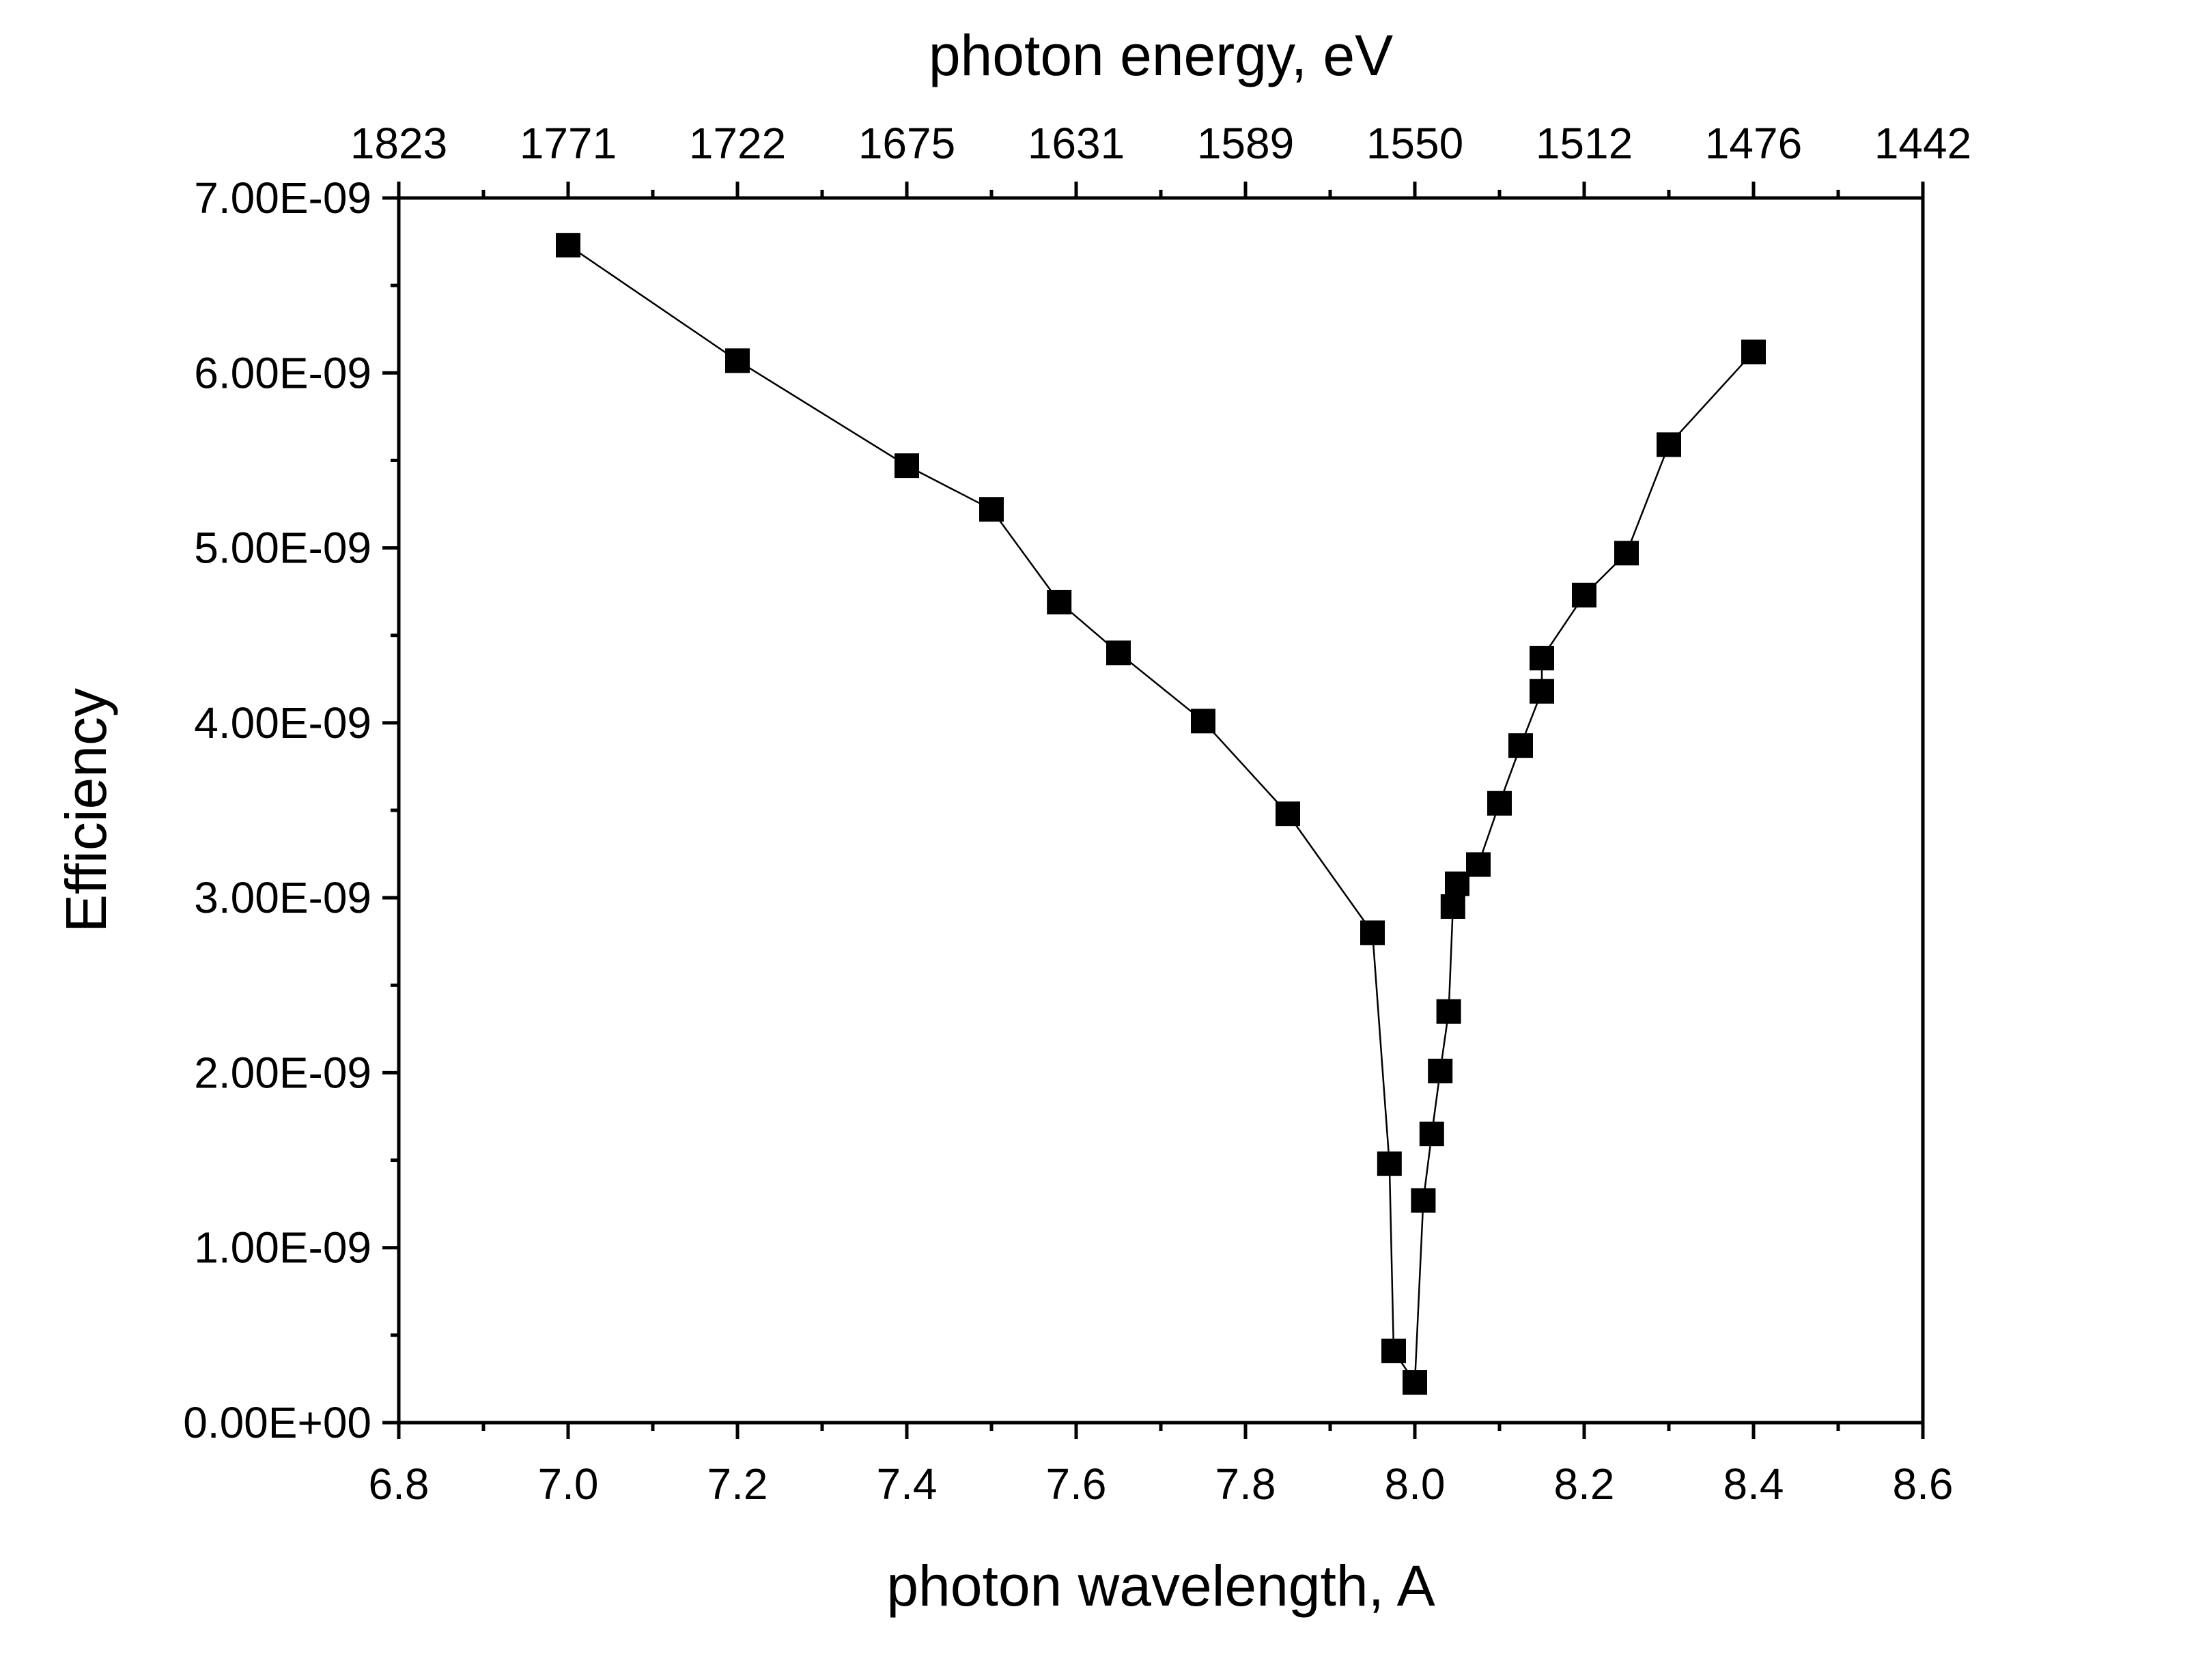 The width and height of the screenshot is (2196, 1680). What do you see at coordinates (282, 723) in the screenshot?
I see `y-axis-tick-label: 4.00E-09` at bounding box center [282, 723].